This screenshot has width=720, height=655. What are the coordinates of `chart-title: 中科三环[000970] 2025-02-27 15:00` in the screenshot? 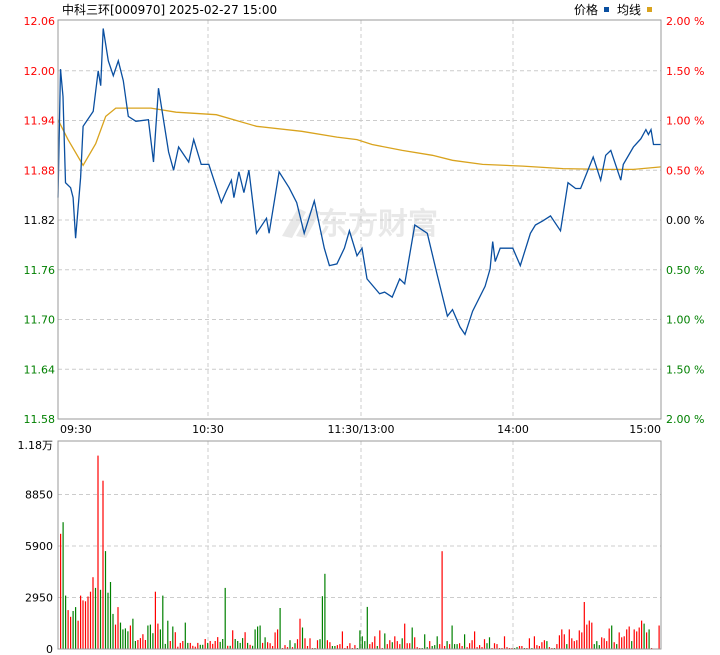 It's located at (170, 10).